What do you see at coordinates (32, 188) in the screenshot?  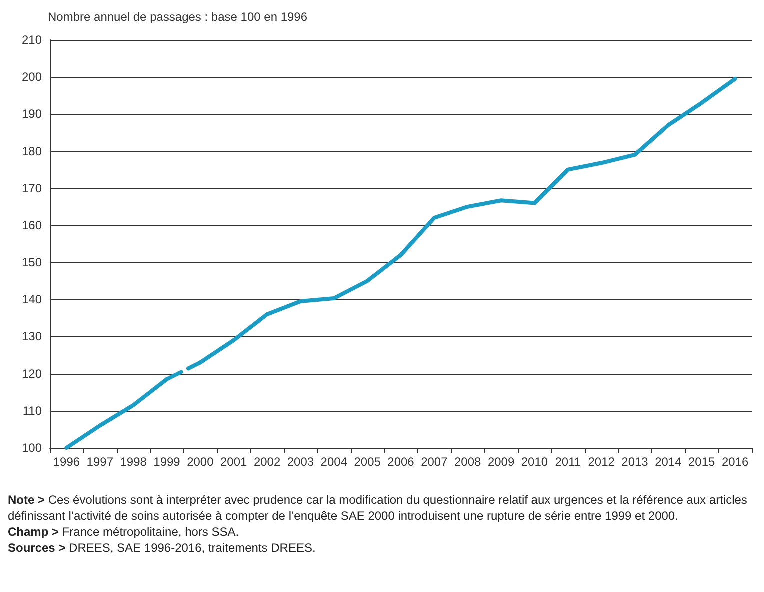 I see `y-tick-label: 170` at bounding box center [32, 188].